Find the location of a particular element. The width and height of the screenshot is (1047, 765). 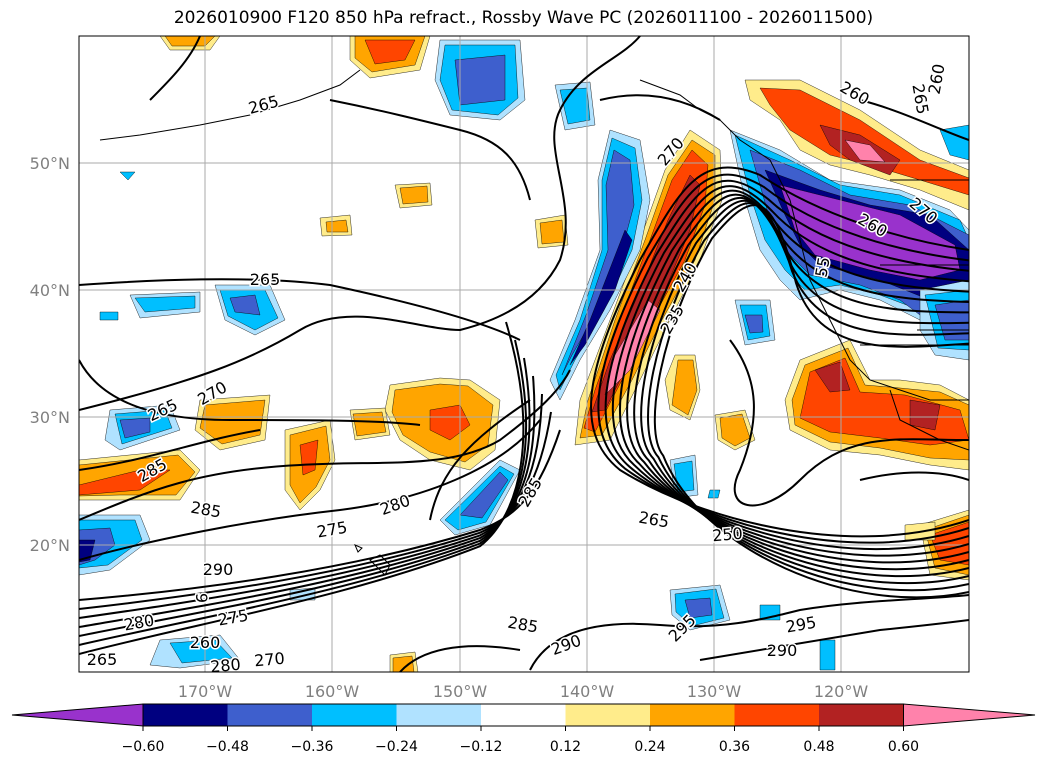

colorbar-tick-label: 0.48 is located at coordinates (818, 747).